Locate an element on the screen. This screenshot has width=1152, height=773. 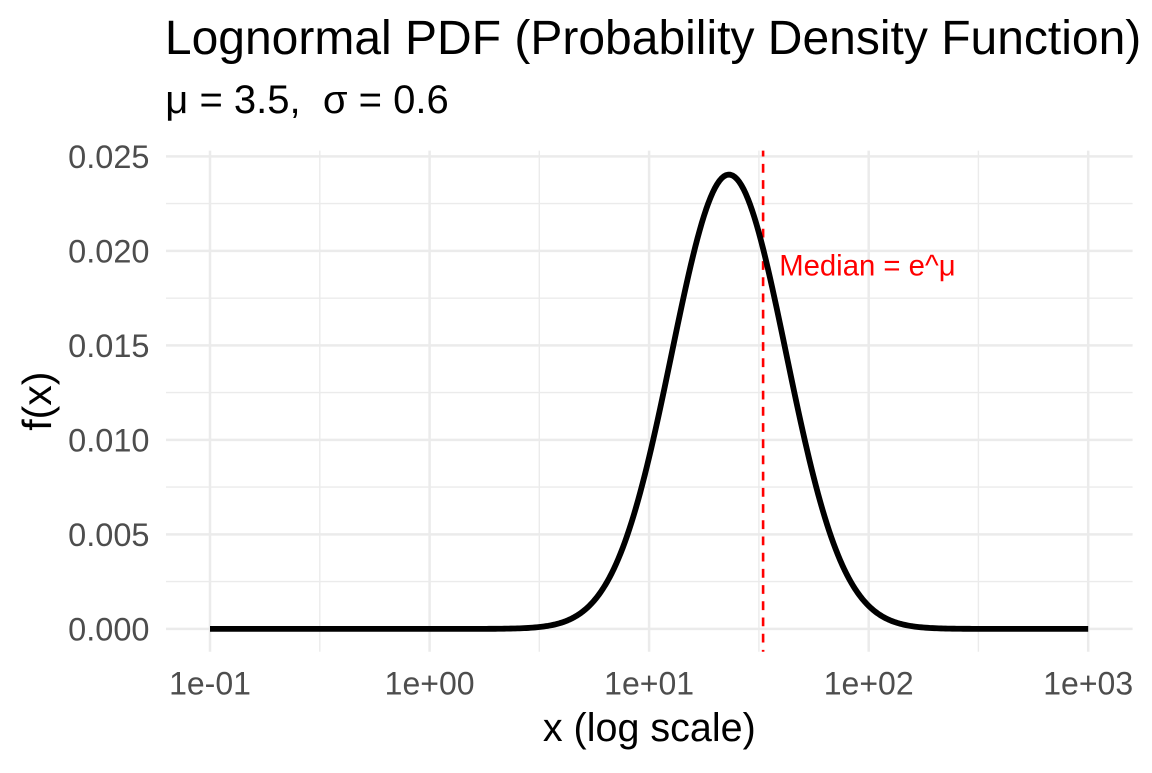
svg-text: 0.020 is located at coordinates (108, 252).